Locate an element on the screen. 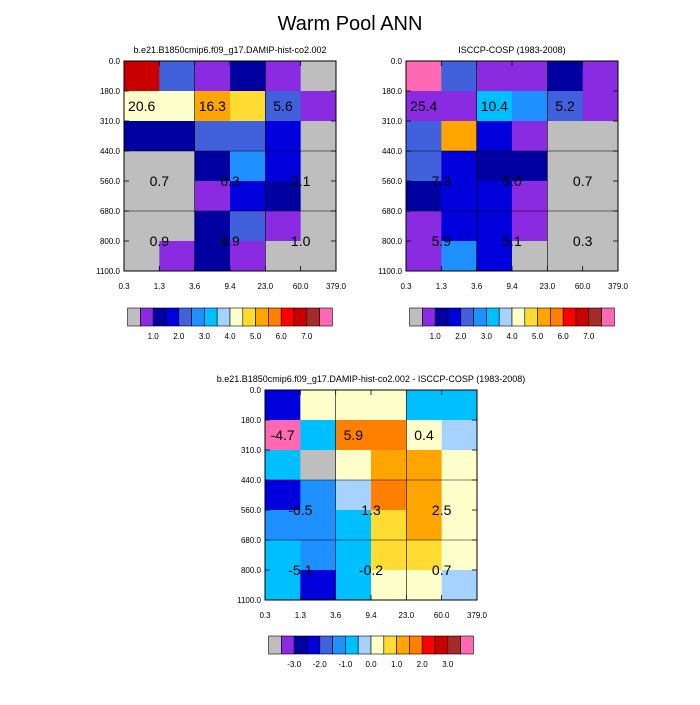 Image resolution: width=700 pixels, height=705 pixels. data-label: 6.3 is located at coordinates (230, 181).